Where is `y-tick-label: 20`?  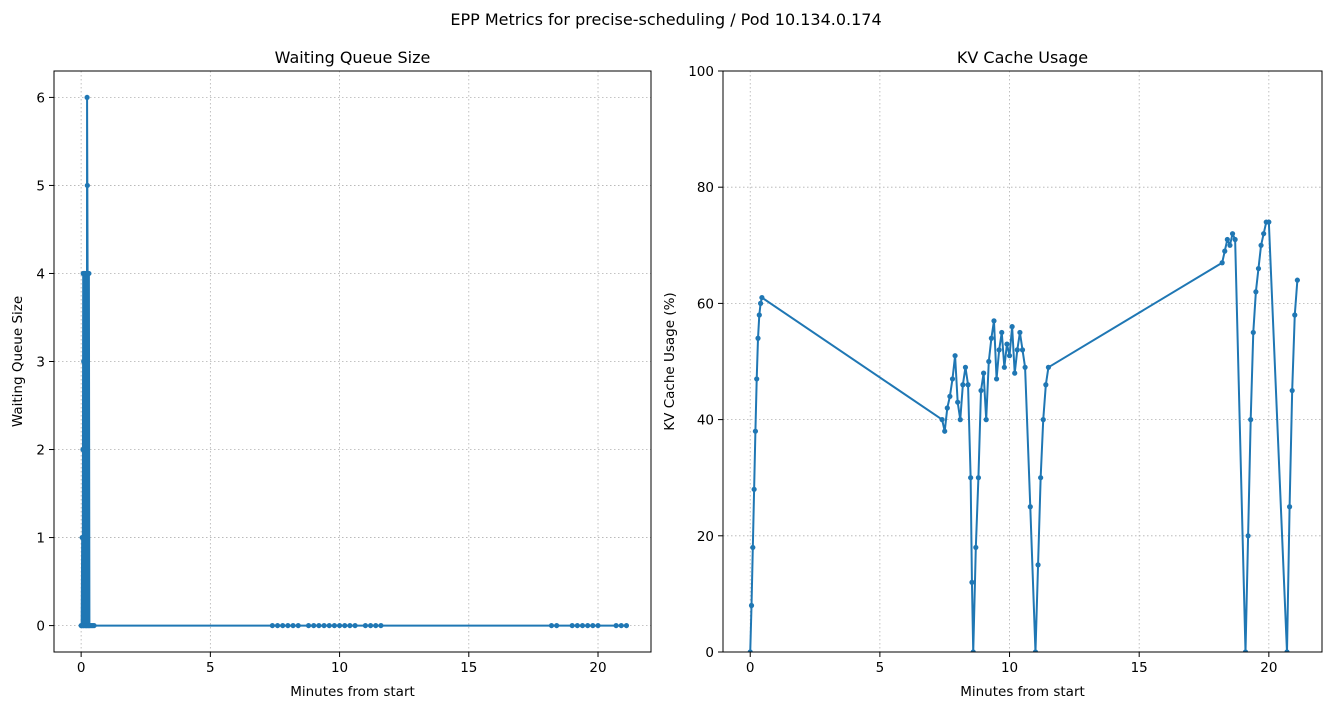 y-tick-label: 20 is located at coordinates (705, 537).